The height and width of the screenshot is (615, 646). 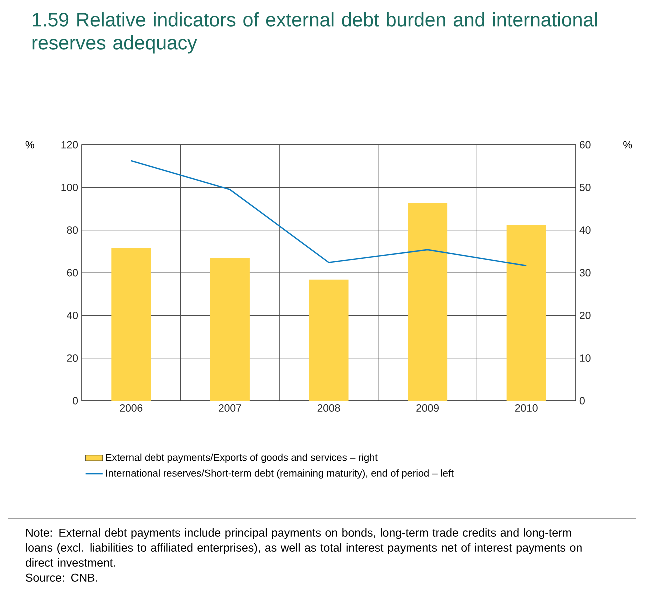 I want to click on y-tick-label: 40, so click(x=72, y=316).